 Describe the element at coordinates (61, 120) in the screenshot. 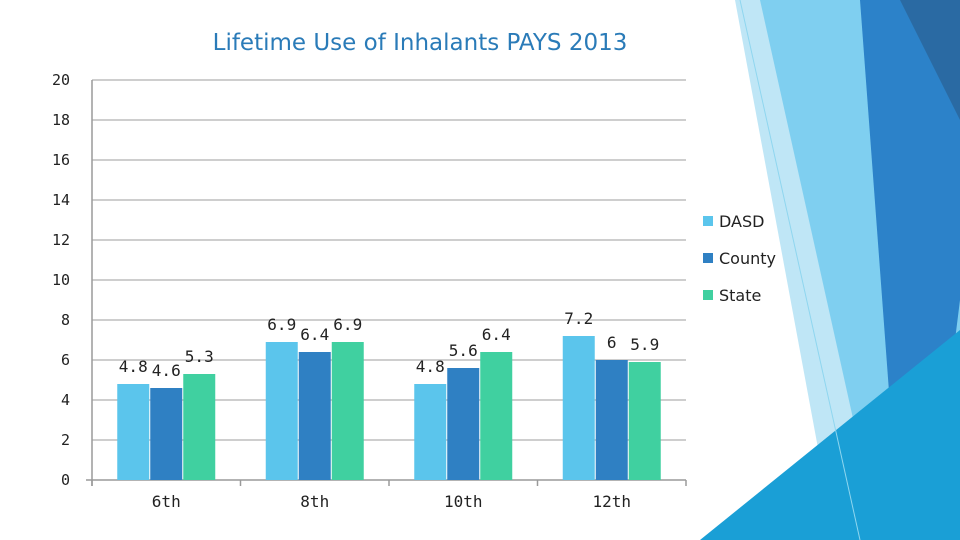

I see `y-tick-label: 18` at that location.